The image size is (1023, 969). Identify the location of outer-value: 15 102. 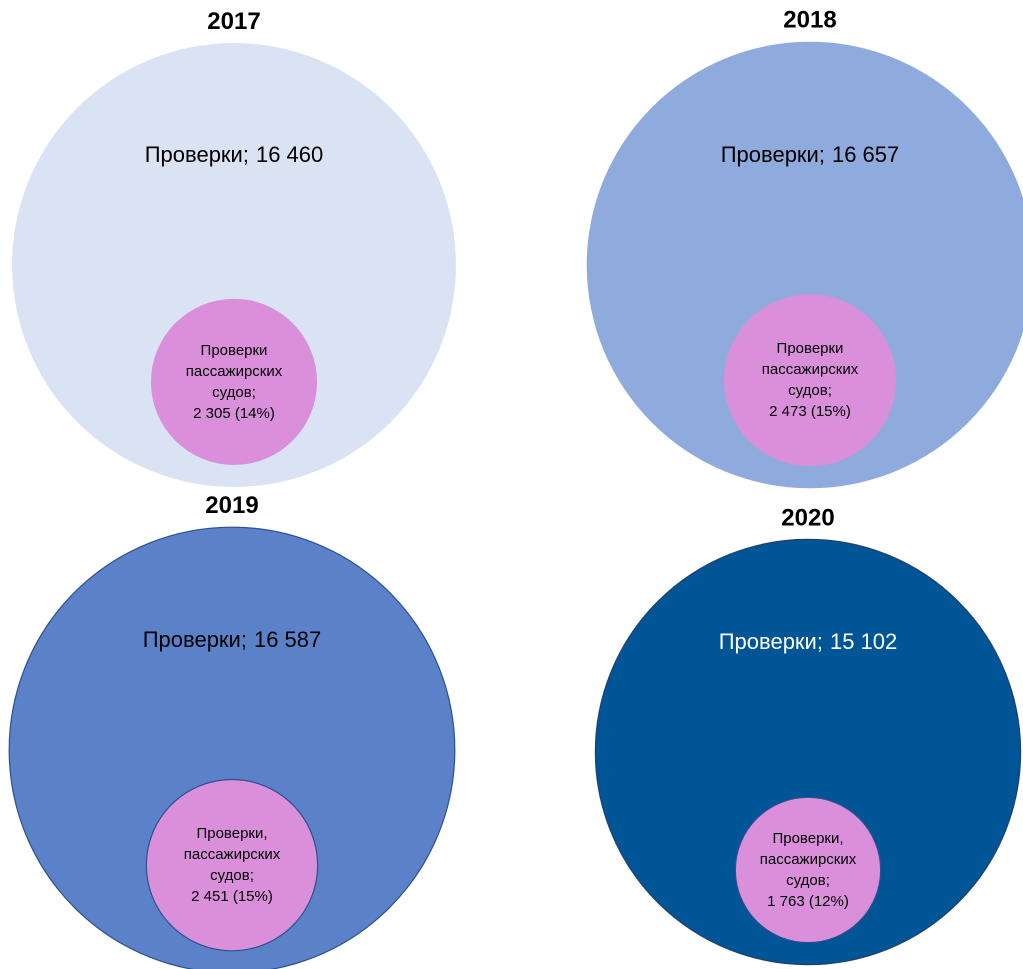
(863, 641).